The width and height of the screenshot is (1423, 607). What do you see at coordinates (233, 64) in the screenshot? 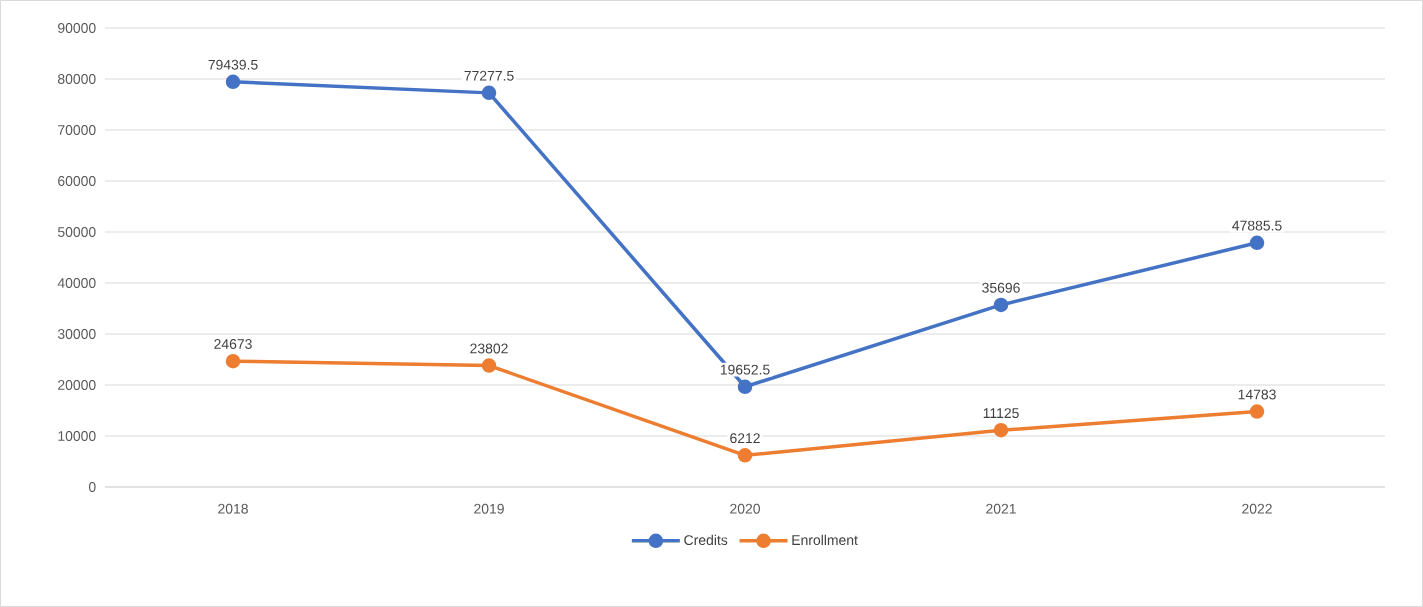
I see `data-label: 79439.5` at bounding box center [233, 64].